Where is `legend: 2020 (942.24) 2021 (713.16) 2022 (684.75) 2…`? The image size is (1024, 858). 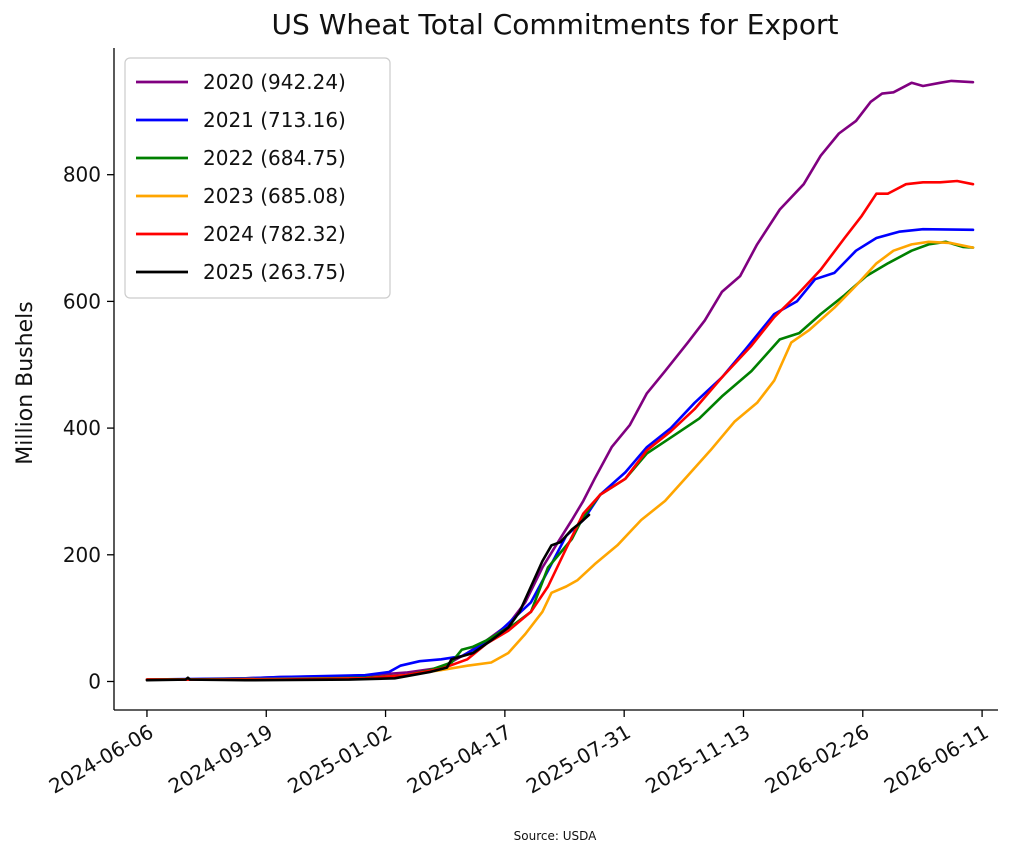
legend: 2020 (942.24) 2021 (713.16) 2022 (684.75) 2… is located at coordinates (257, 178).